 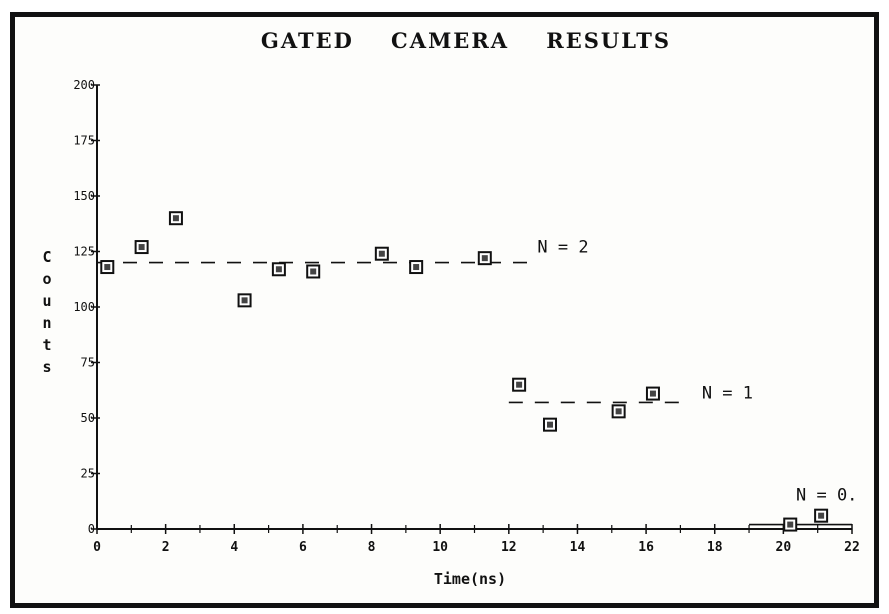 What do you see at coordinates (84, 141) in the screenshot?
I see `y-tick-label: 175` at bounding box center [84, 141].